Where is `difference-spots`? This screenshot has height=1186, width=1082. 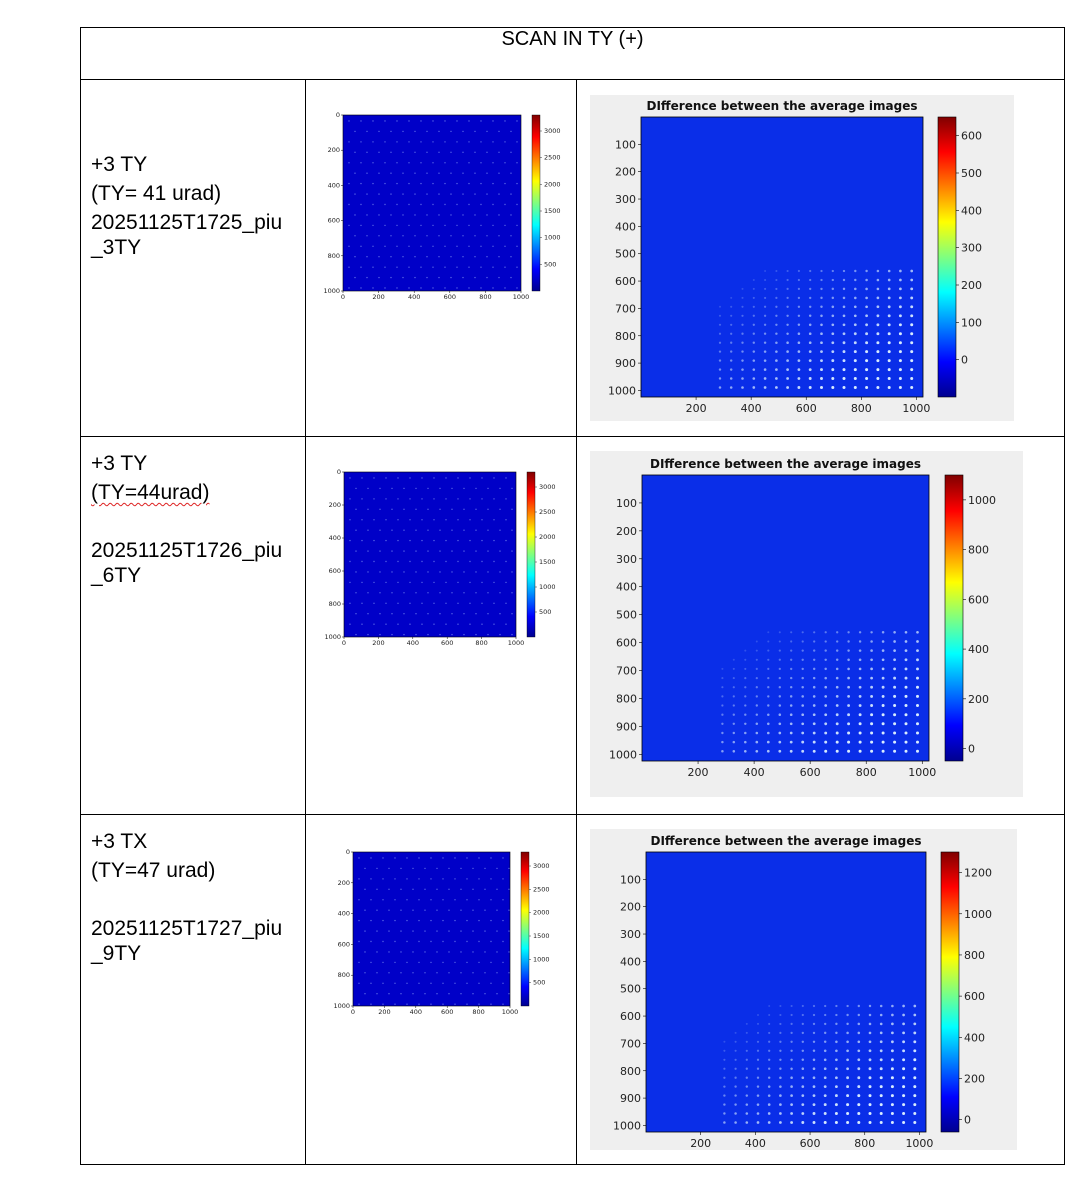 difference-spots is located at coordinates (820, 691).